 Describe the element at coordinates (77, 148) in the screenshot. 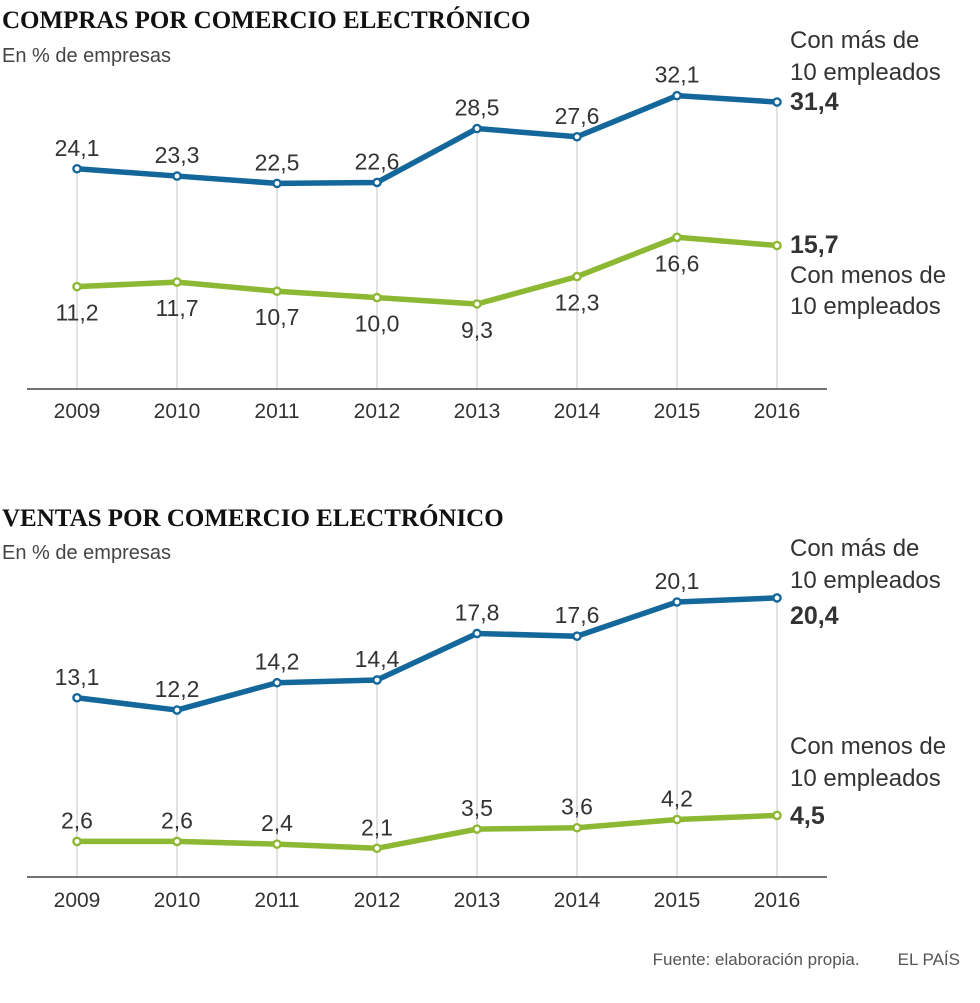

I see `data-label: 24,1` at that location.